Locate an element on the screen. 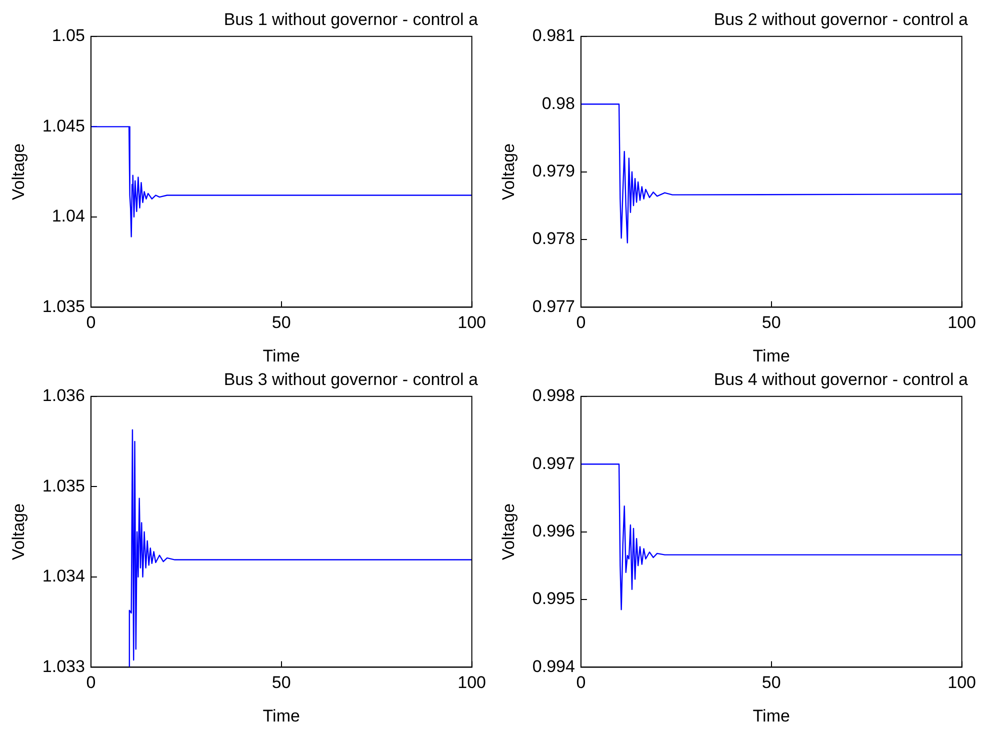 This screenshot has width=996, height=740. y-tick-label: 0.994 is located at coordinates (553, 666).